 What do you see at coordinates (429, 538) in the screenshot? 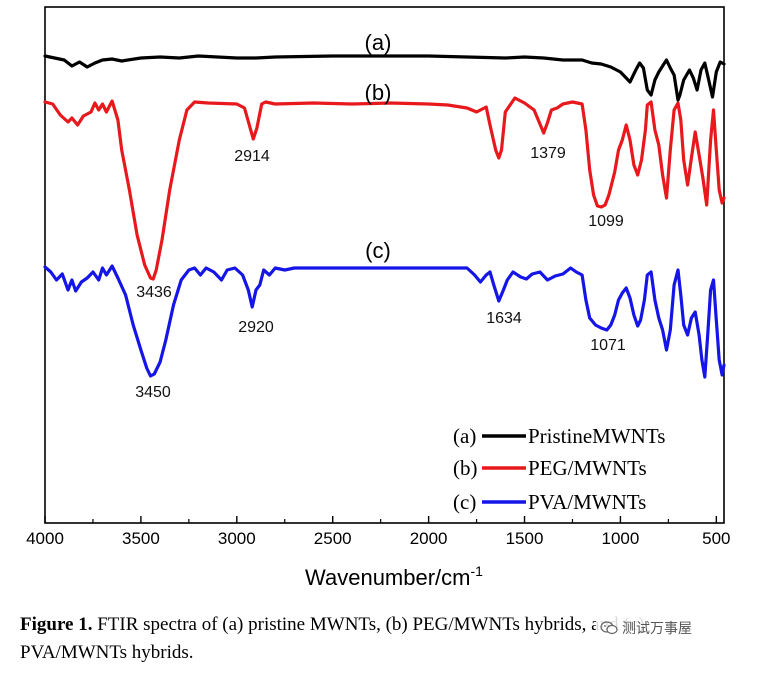
I see `x-tick-label-2000: 2000` at bounding box center [429, 538].